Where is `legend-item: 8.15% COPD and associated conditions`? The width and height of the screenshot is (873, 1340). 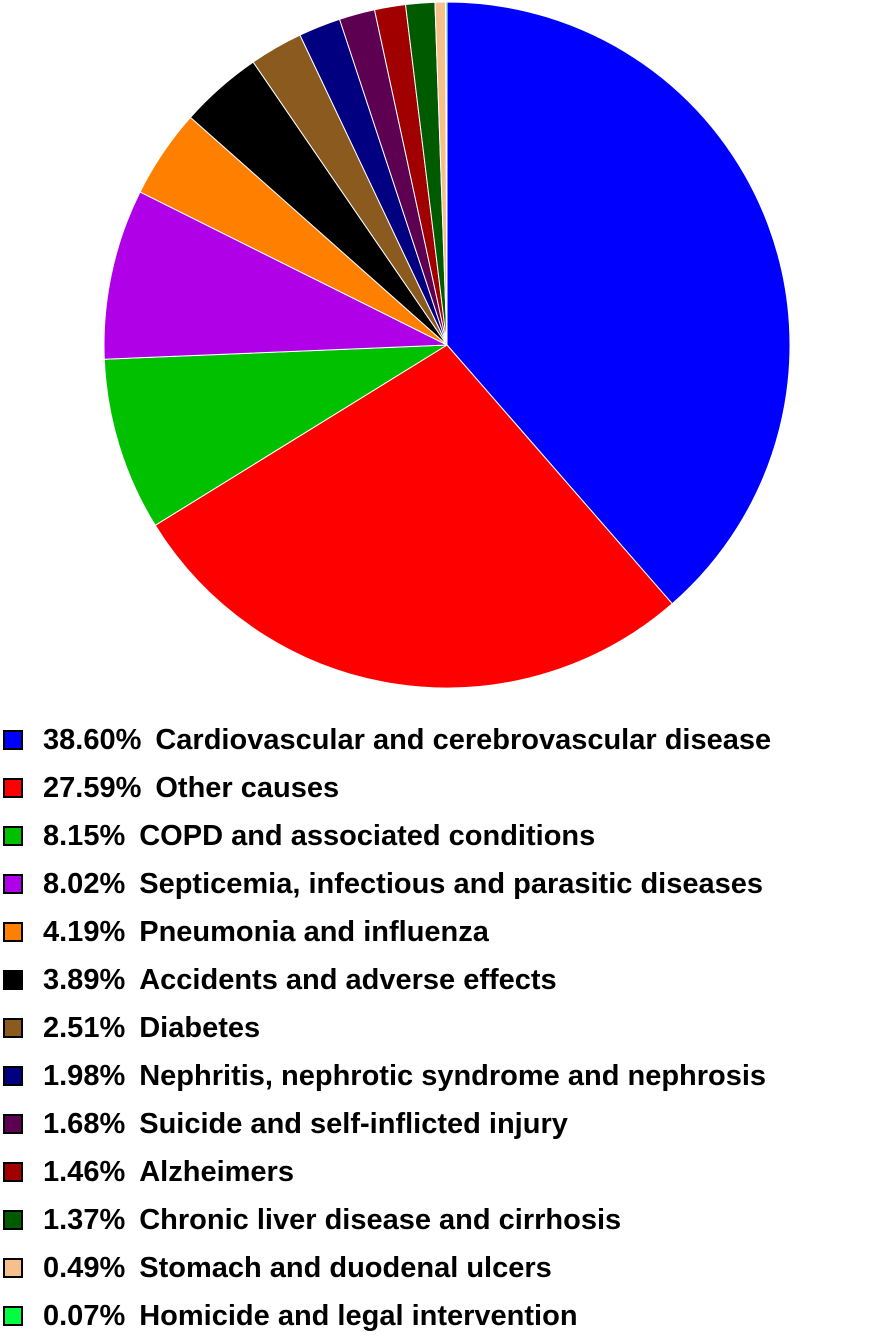 legend-item: 8.15% COPD and associated conditions is located at coordinates (437, 836).